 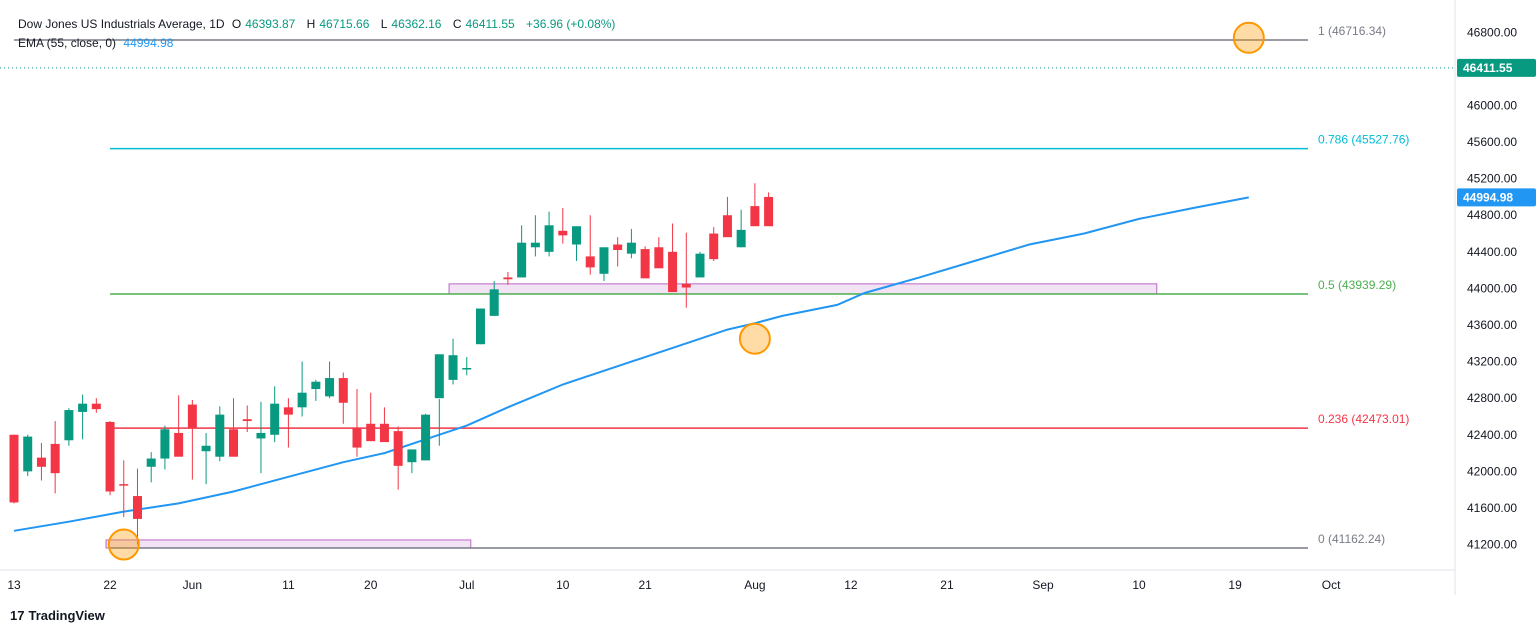 I want to click on x-tick-label: Sep, so click(x=1043, y=585).